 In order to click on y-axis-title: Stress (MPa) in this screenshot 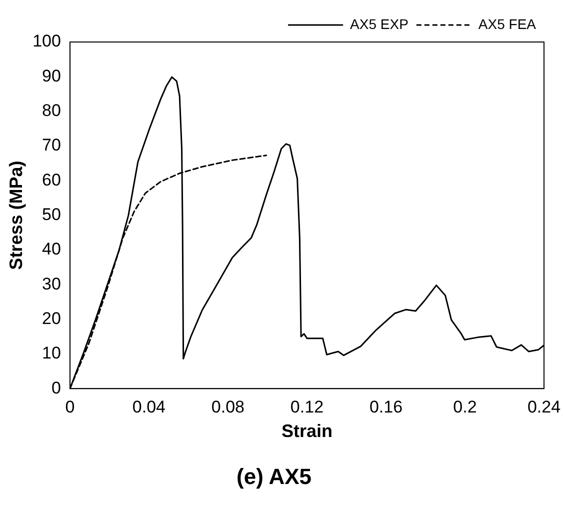, I will do `click(16, 215)`.